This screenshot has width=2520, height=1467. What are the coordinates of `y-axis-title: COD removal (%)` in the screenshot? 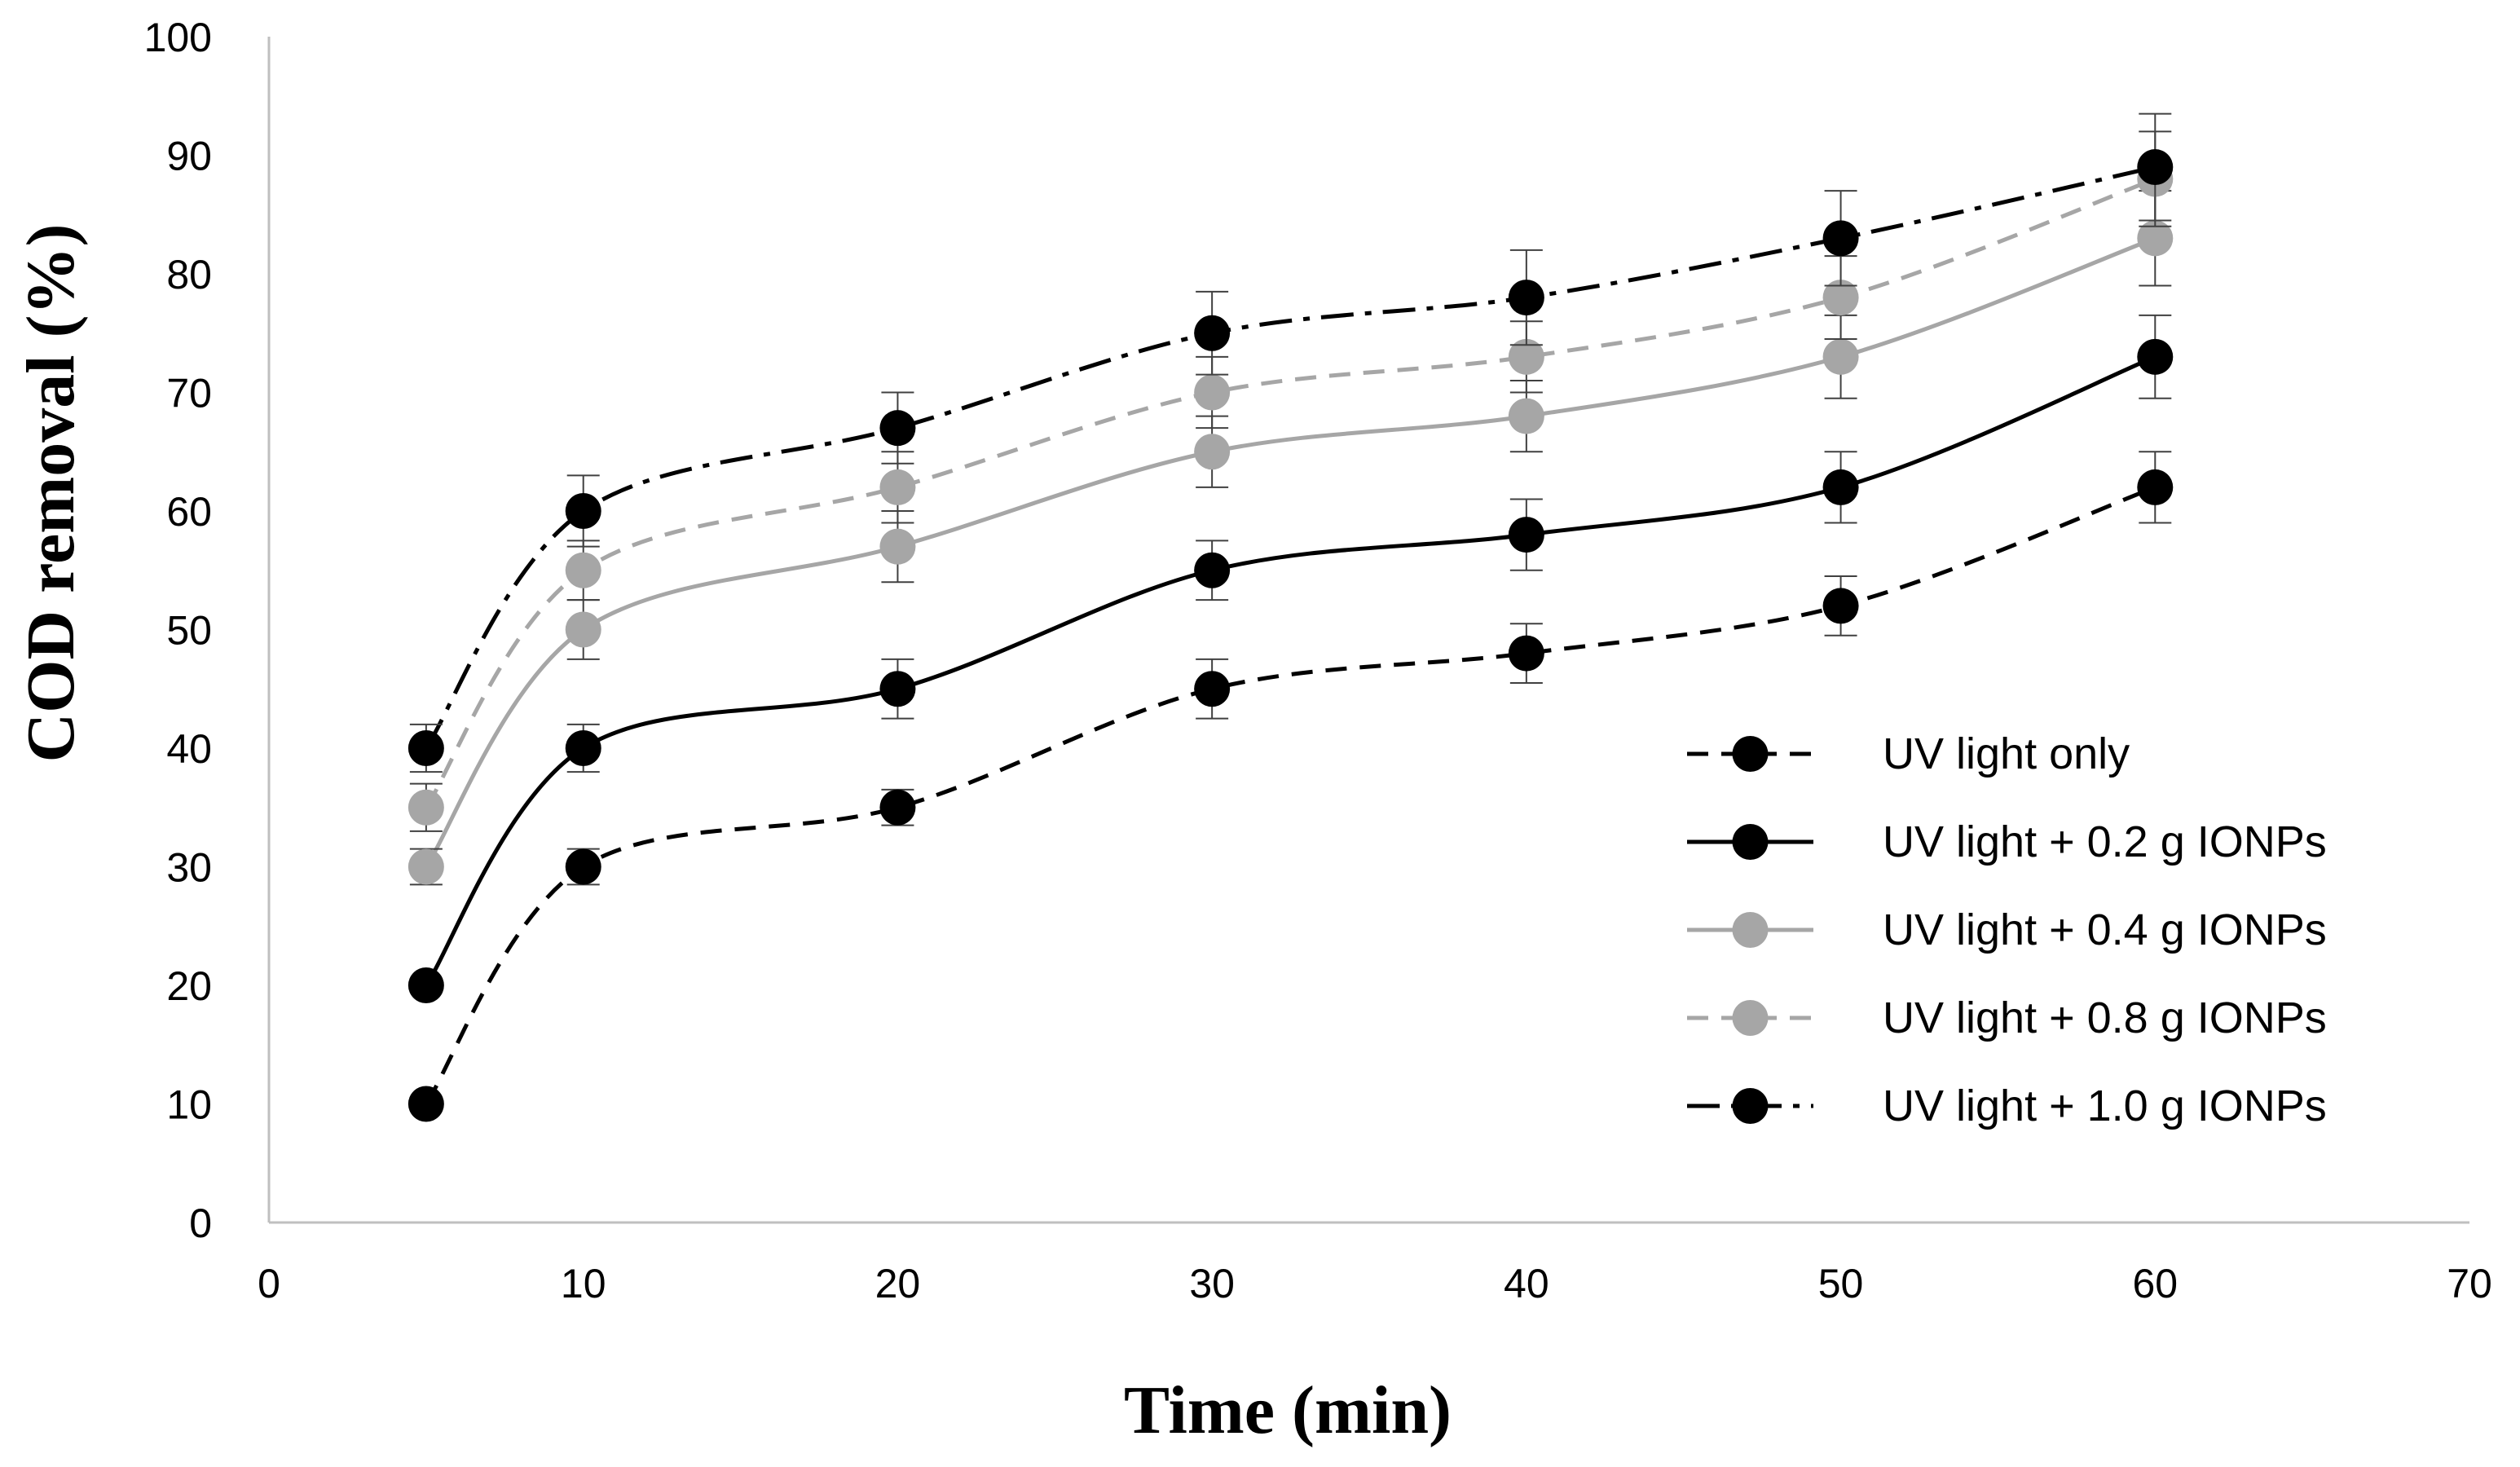 It's located at (51, 493).